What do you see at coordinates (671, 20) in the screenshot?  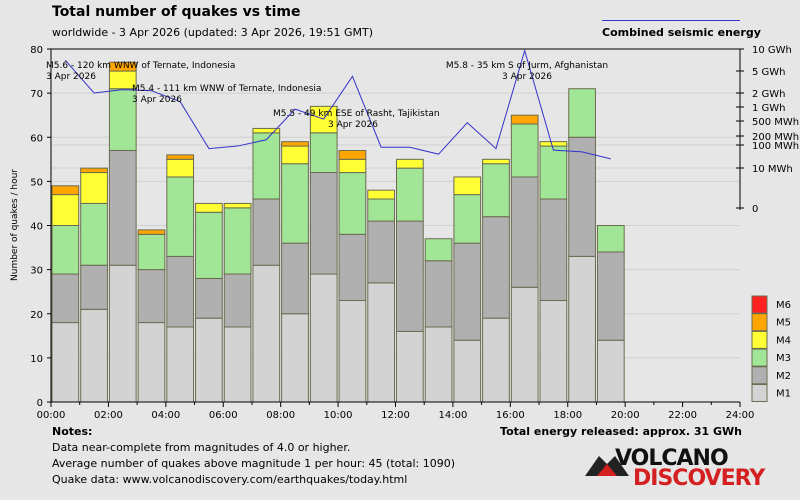 I see `energy-legend-line` at bounding box center [671, 20].